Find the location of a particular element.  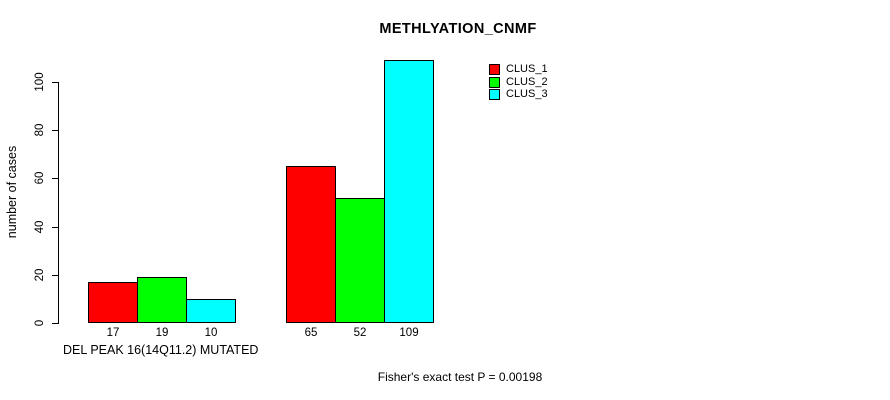

legend-item-clus_1: CLUS_1 is located at coordinates (518, 69).